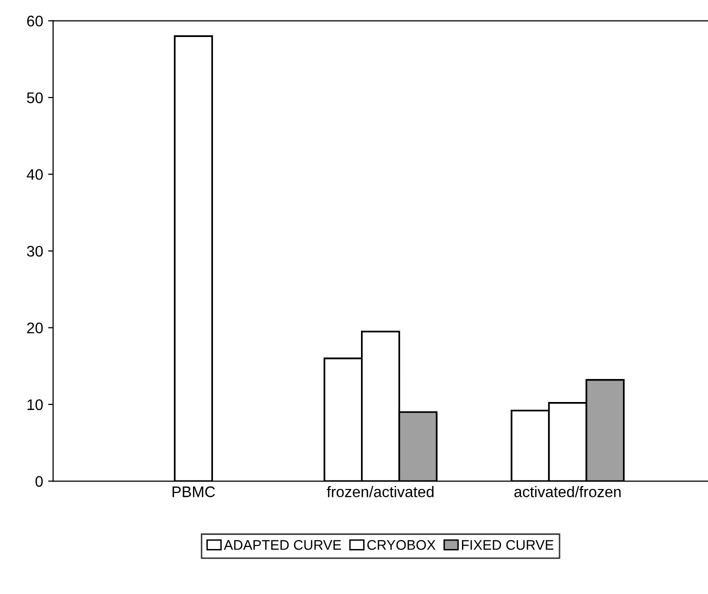  I want to click on y-tick-label: 50, so click(34, 98).